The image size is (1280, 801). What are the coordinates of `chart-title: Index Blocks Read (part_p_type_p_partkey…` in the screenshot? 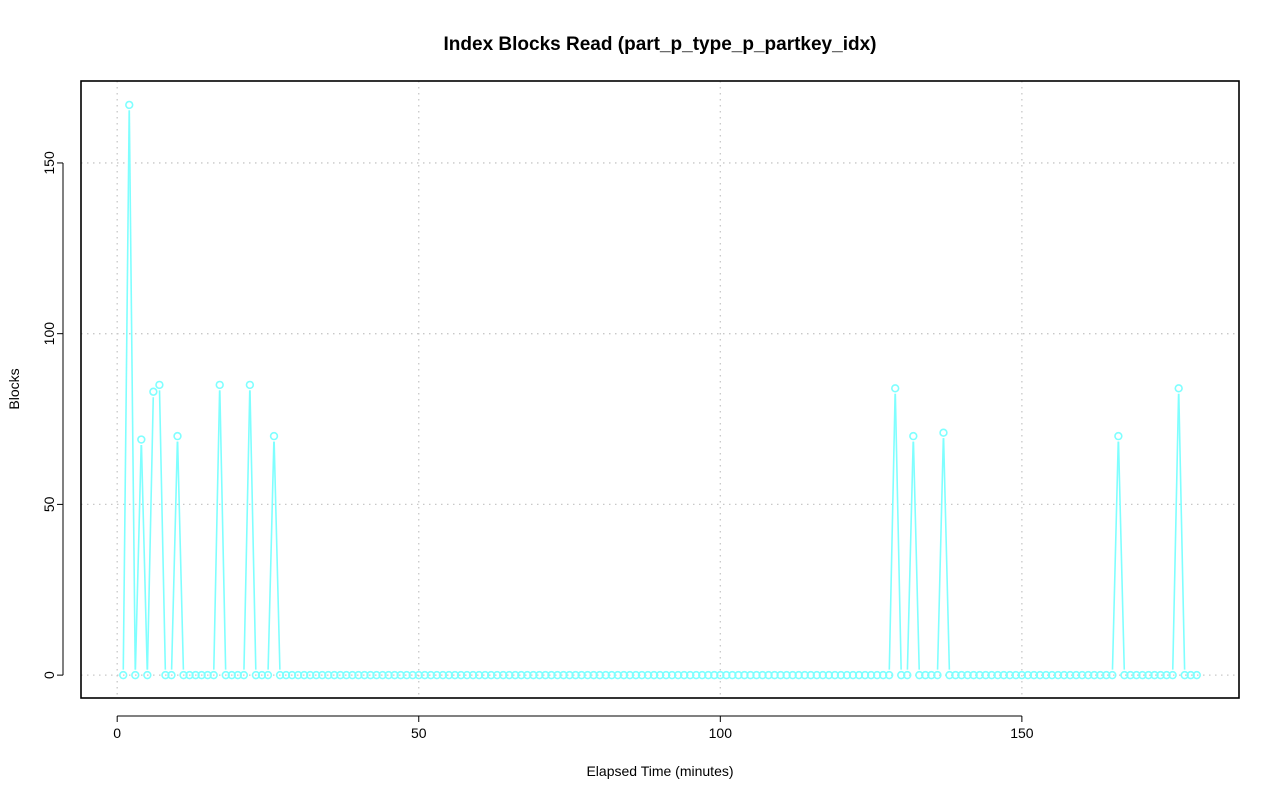 It's located at (660, 44).